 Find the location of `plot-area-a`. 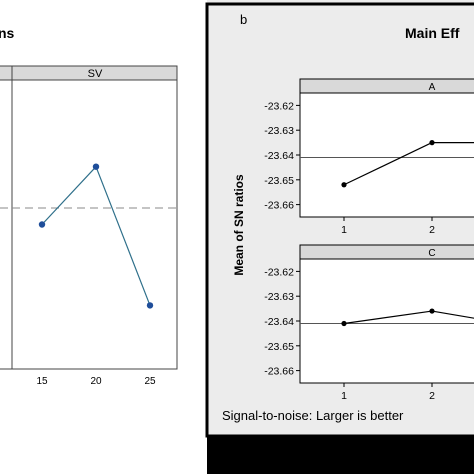

plot-area-a is located at coordinates (386, 155).